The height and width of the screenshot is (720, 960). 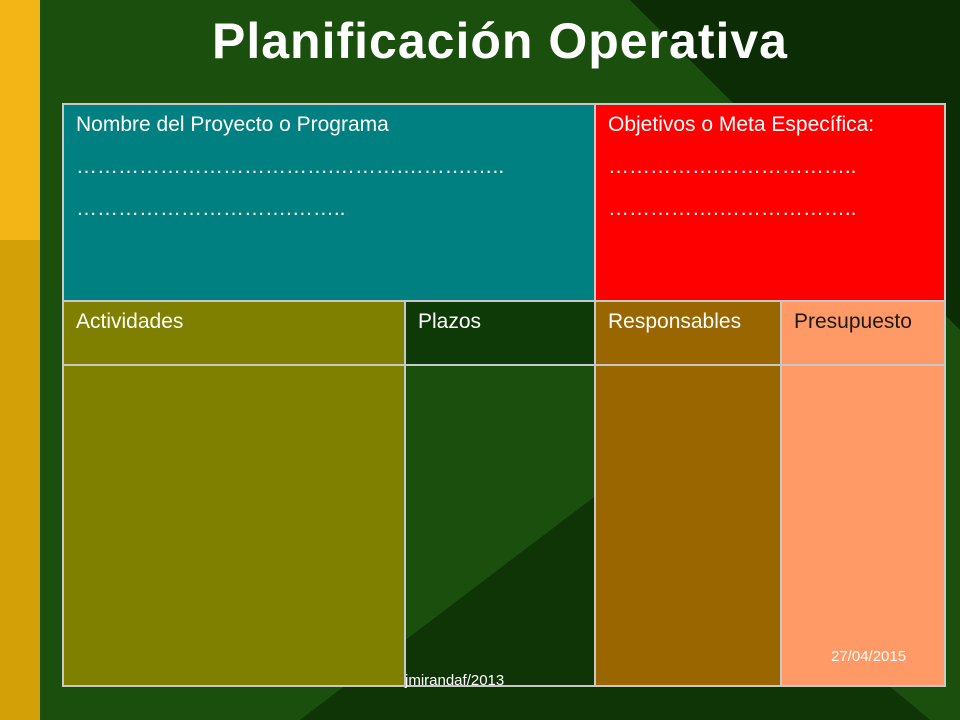 I want to click on slide-title: Planificación Operativa, so click(x=500, y=41).